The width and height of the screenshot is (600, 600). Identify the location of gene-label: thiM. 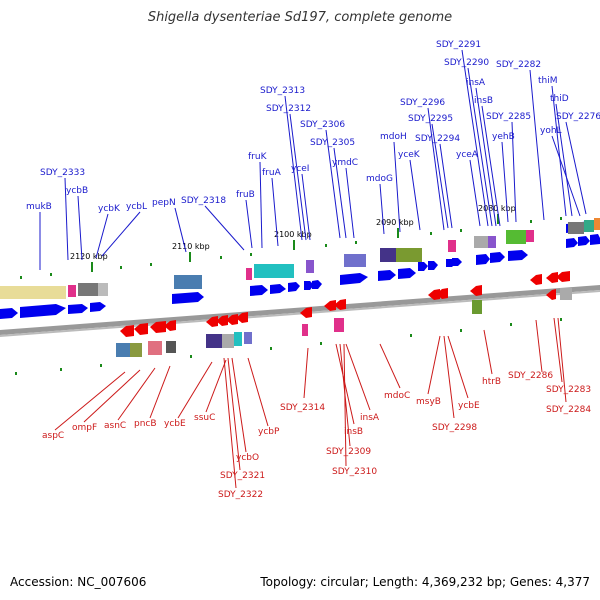
(548, 81).